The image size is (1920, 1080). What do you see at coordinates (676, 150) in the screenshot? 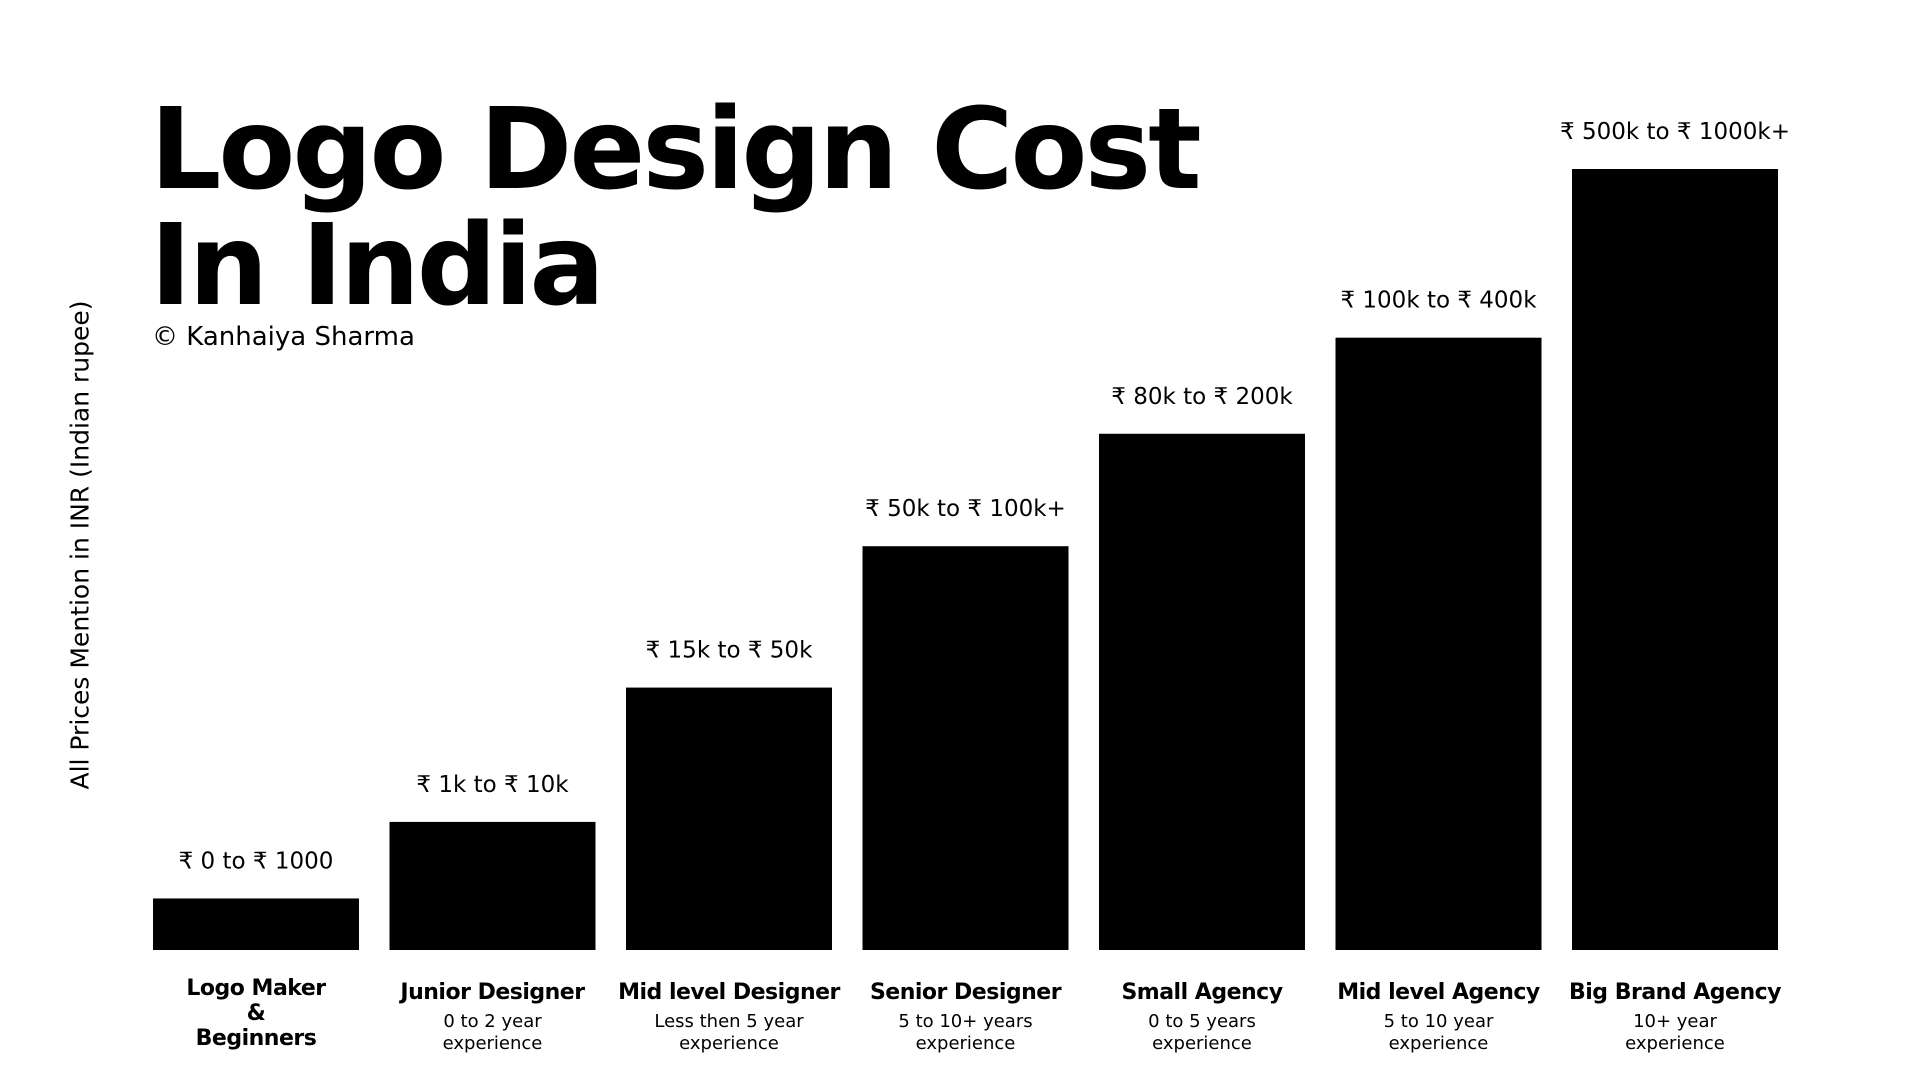
I see `title-line-1: Logo Design Cost` at bounding box center [676, 150].